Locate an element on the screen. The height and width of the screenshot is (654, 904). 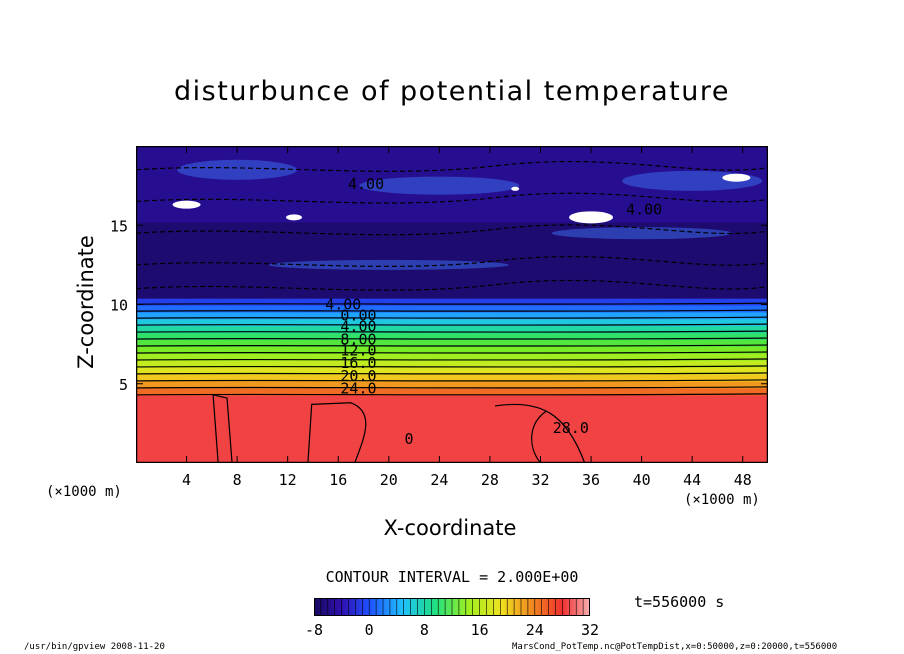
y-tick-label: 10 is located at coordinates (119, 306).